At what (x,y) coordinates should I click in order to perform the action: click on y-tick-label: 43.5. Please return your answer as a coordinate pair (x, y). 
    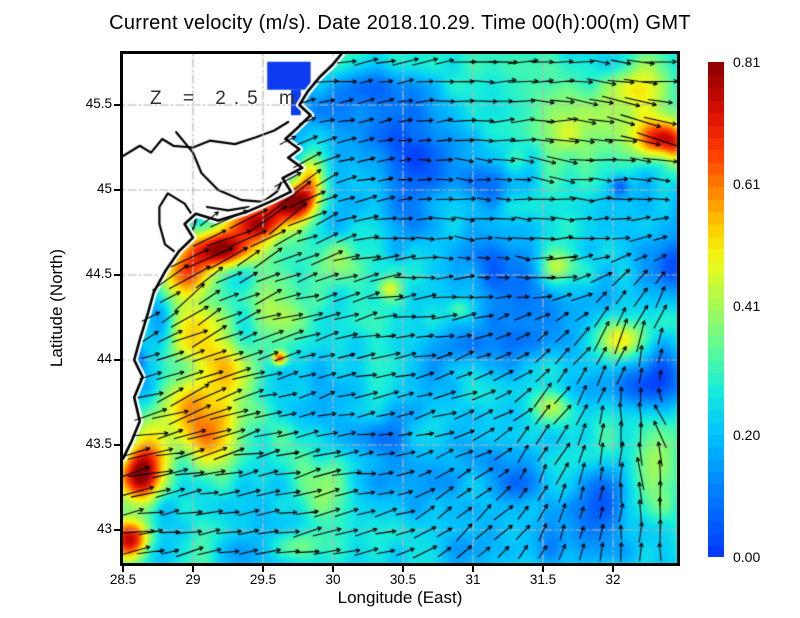
    Looking at the image, I should click on (98, 443).